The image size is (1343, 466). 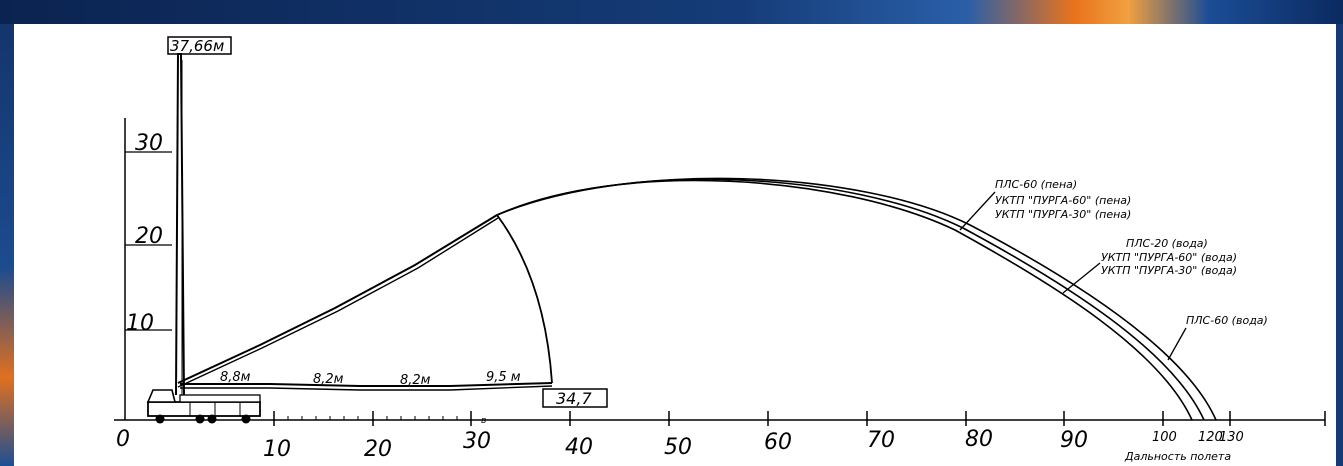 What do you see at coordinates (415, 380) in the screenshot?
I see `boom-section-3: 8,2м` at bounding box center [415, 380].